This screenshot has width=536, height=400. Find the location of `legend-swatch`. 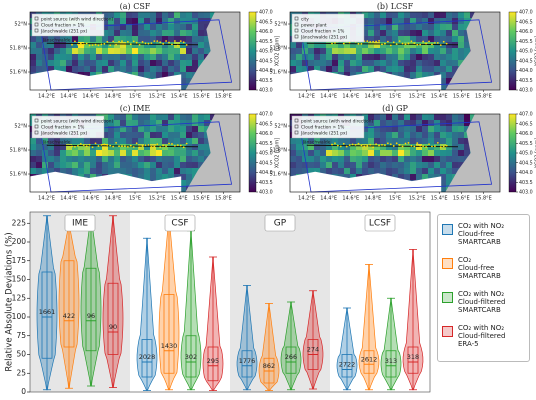

legend-swatch is located at coordinates (447, 297).